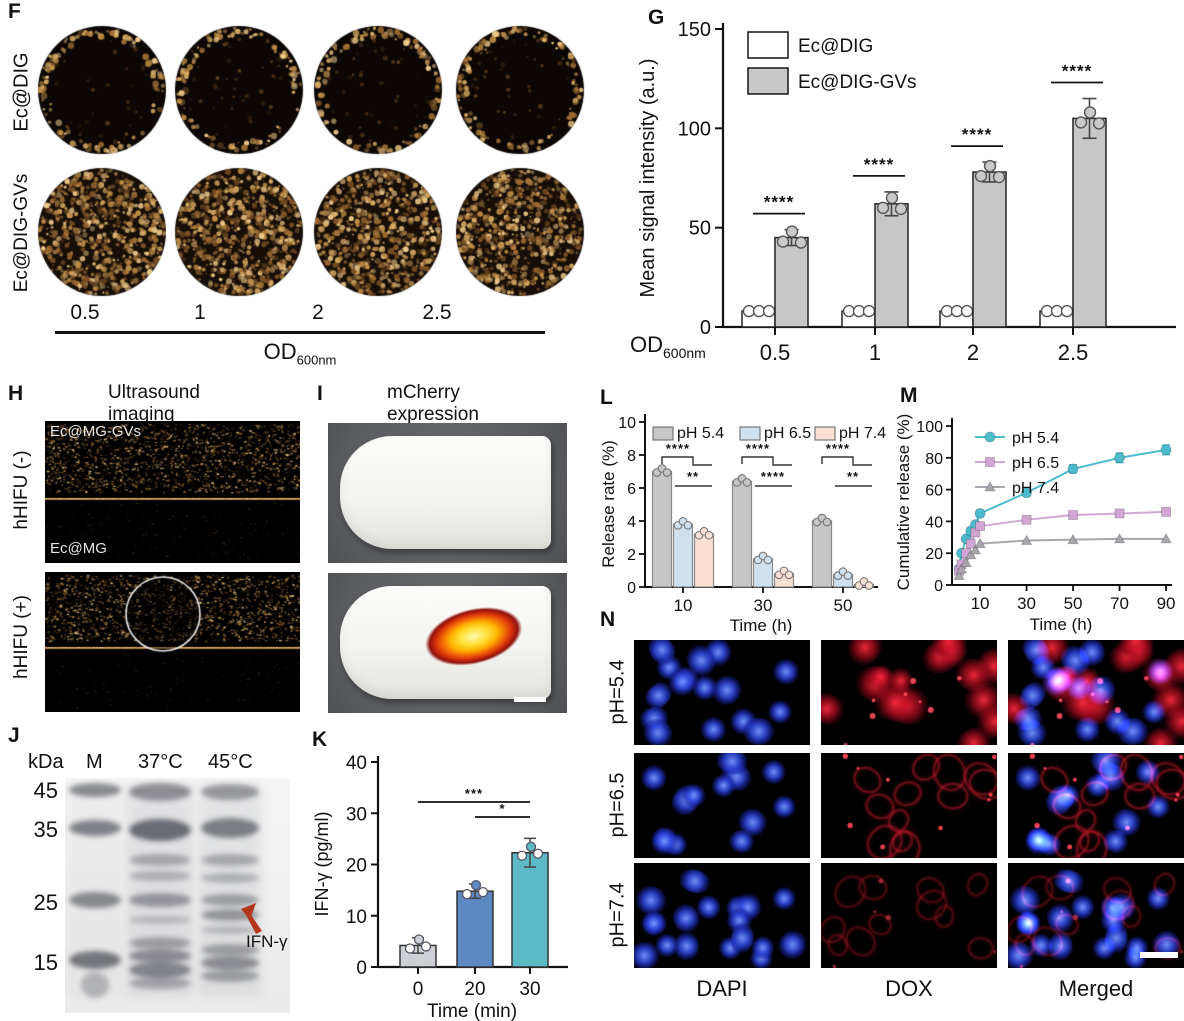 The image size is (1184, 1021). Describe the element at coordinates (280, 351) in the screenshot. I see `od-axis-label-main: OD` at that location.